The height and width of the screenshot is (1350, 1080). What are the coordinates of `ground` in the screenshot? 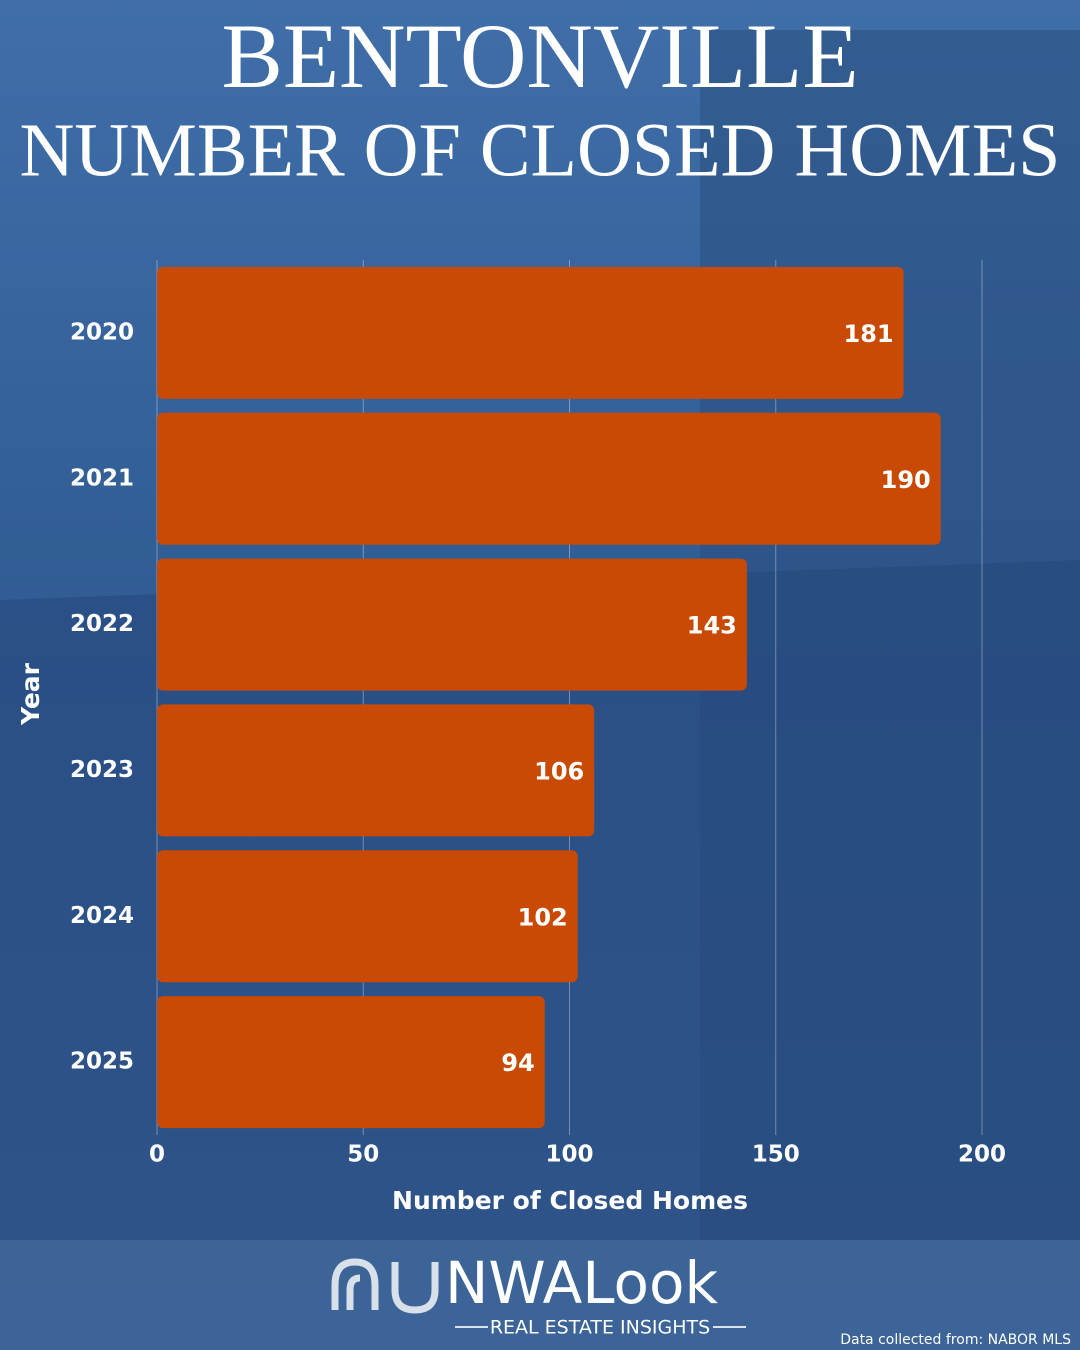 It's located at (540, 1295).